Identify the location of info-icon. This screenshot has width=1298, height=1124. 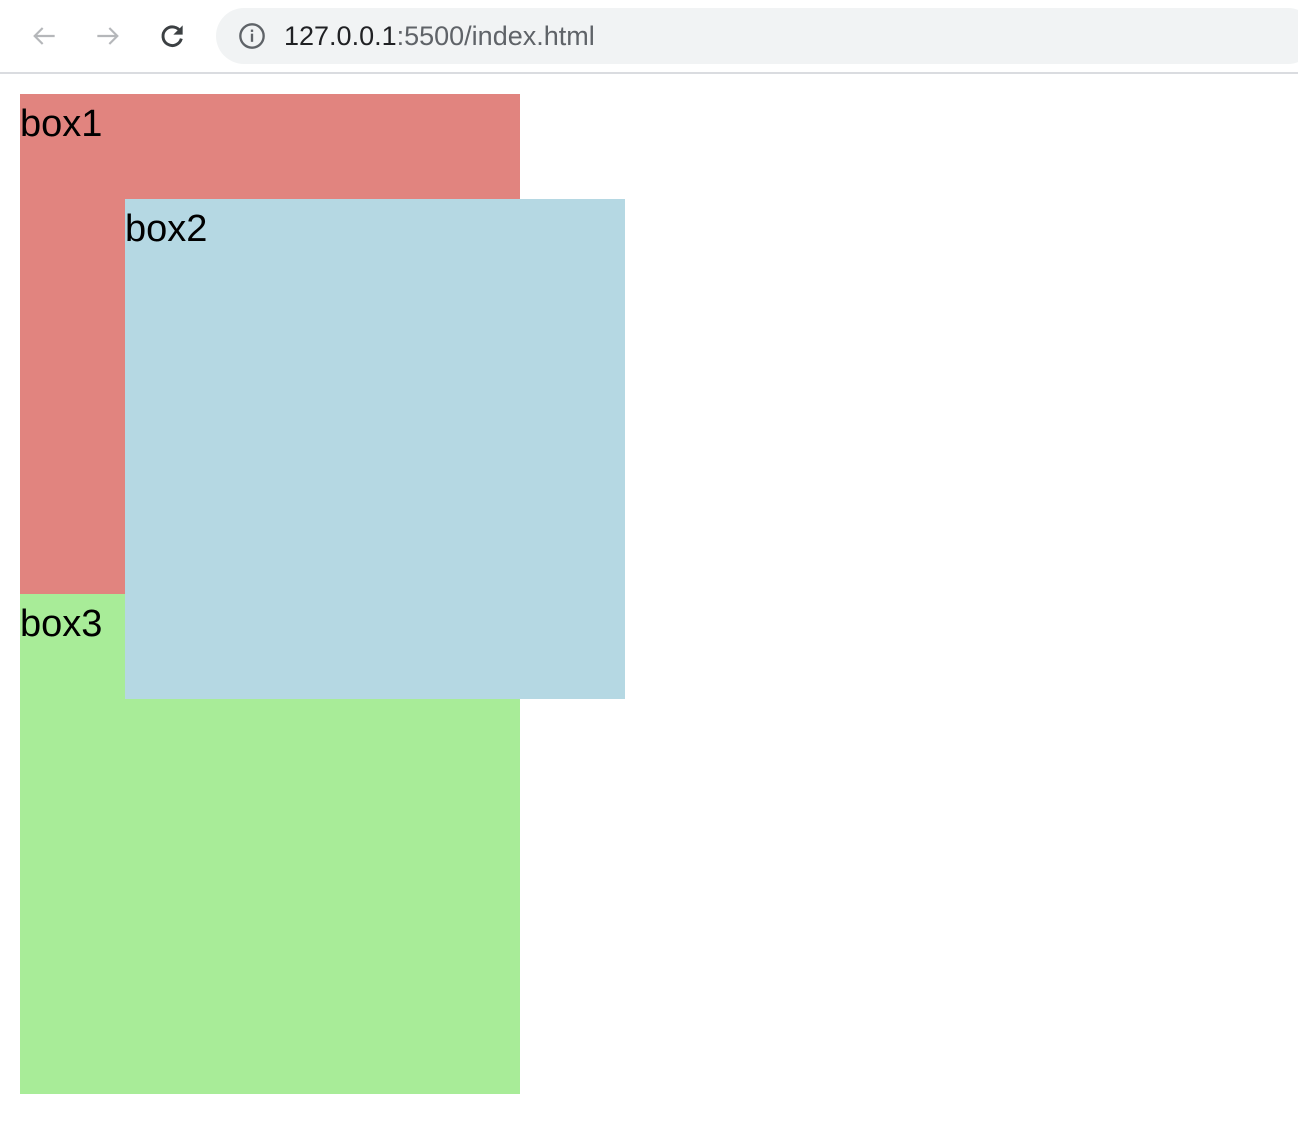
(252, 36).